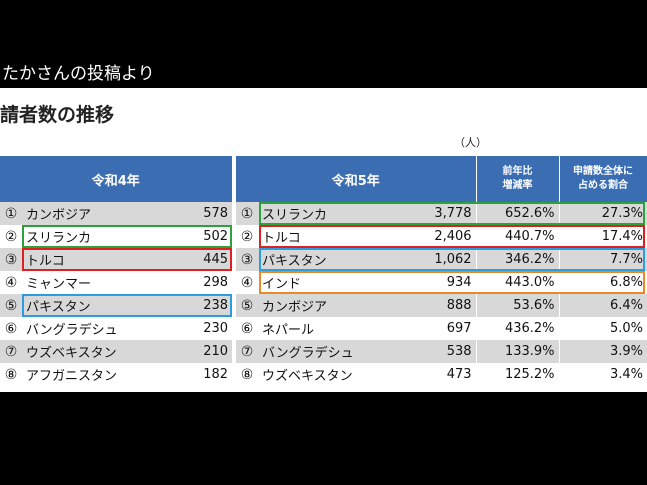 The width and height of the screenshot is (647, 485). I want to click on table-row: ② スリランカ 502, so click(116, 236).